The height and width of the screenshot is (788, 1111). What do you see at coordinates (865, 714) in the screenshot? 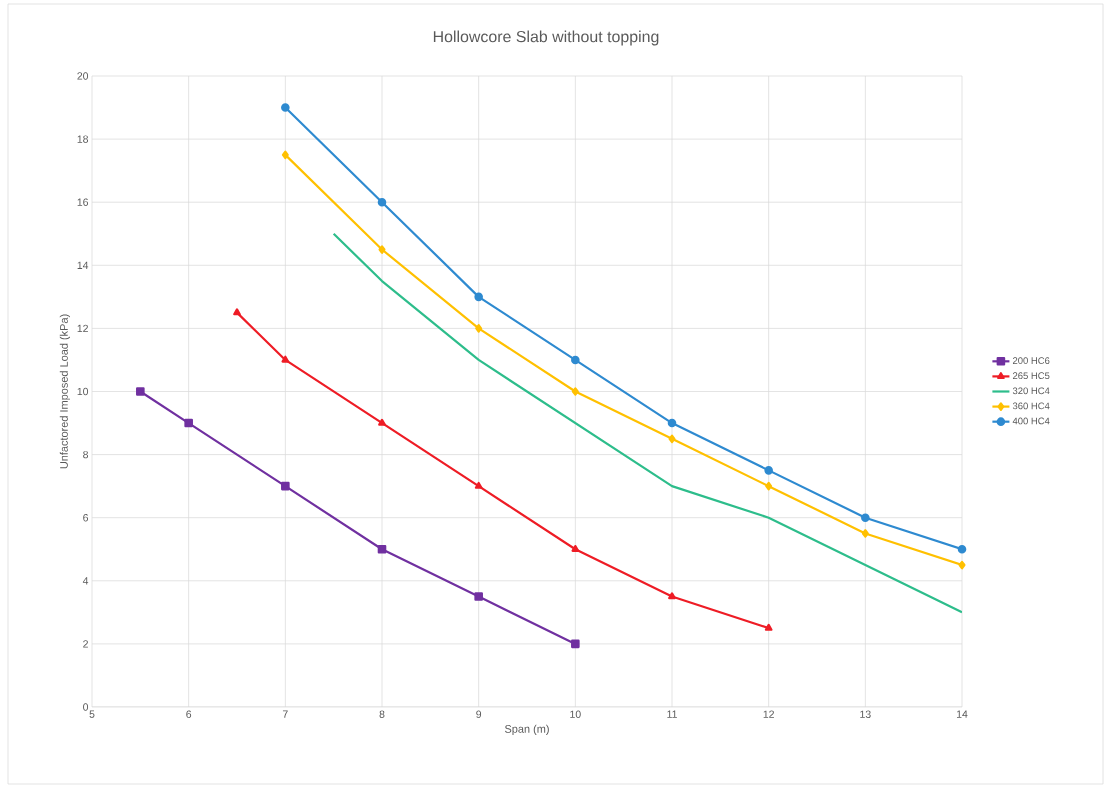
I see `x-tick-label: 13` at bounding box center [865, 714].